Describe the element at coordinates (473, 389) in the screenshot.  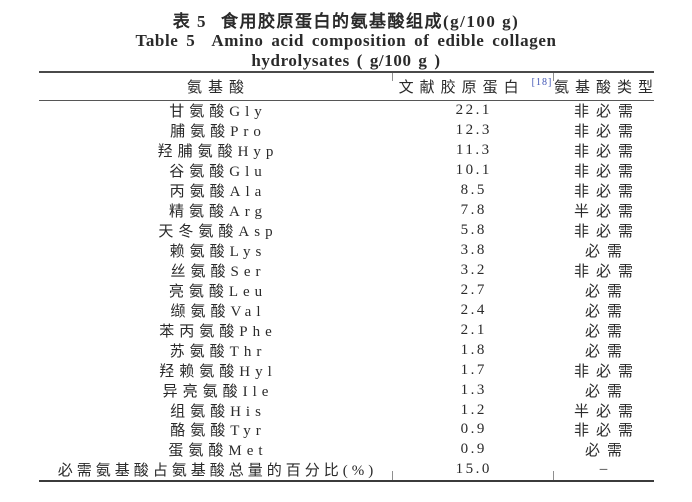
I see `amino-acid-value: 1.3` at that location.